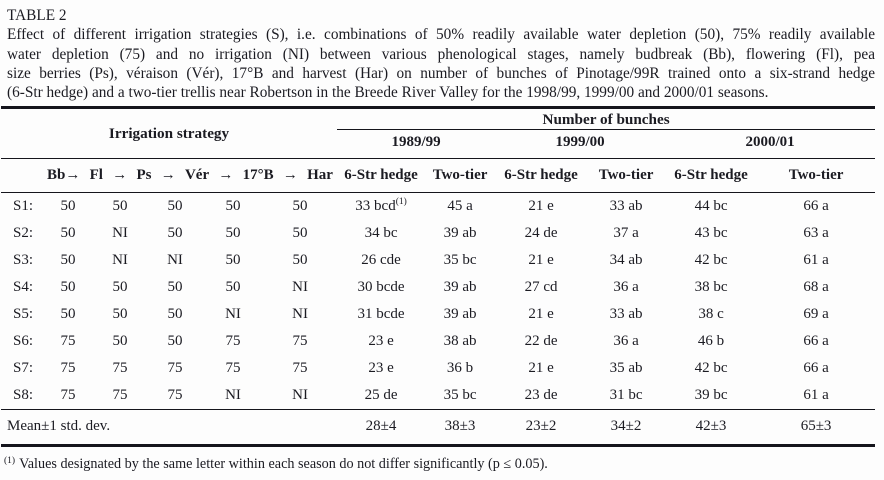 The image size is (884, 480). What do you see at coordinates (626, 396) in the screenshot?
I see `bunch-count-cell: 31 bc` at bounding box center [626, 396].